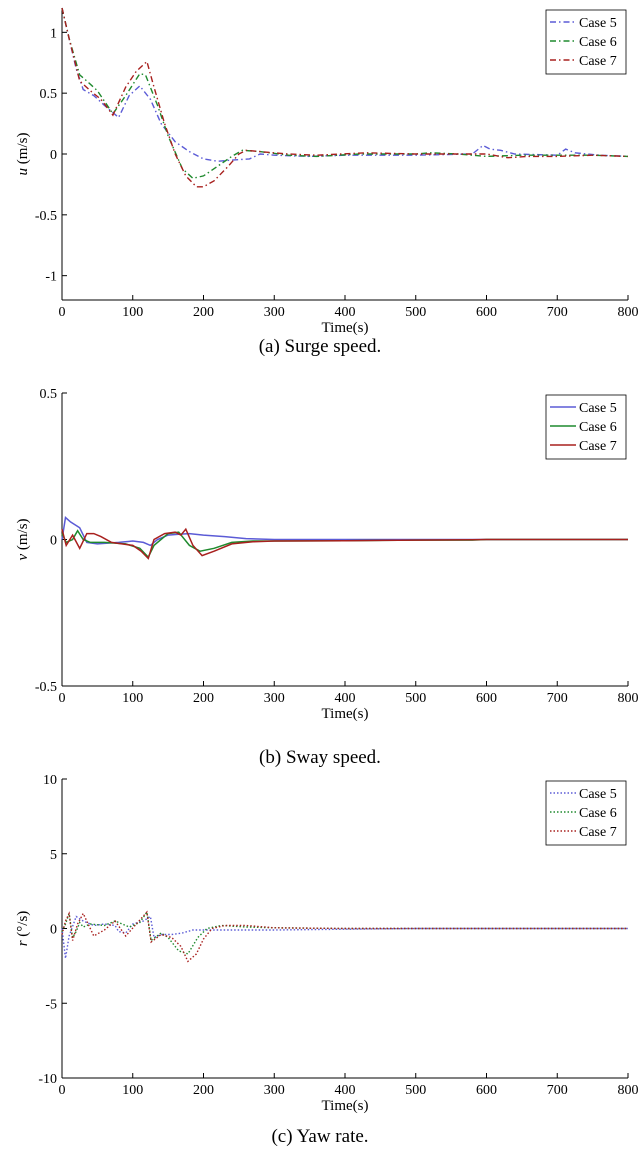 The image size is (641, 1159). What do you see at coordinates (319, 1136) in the screenshot?
I see `figure-caption: (c) Yaw rate.` at bounding box center [319, 1136].